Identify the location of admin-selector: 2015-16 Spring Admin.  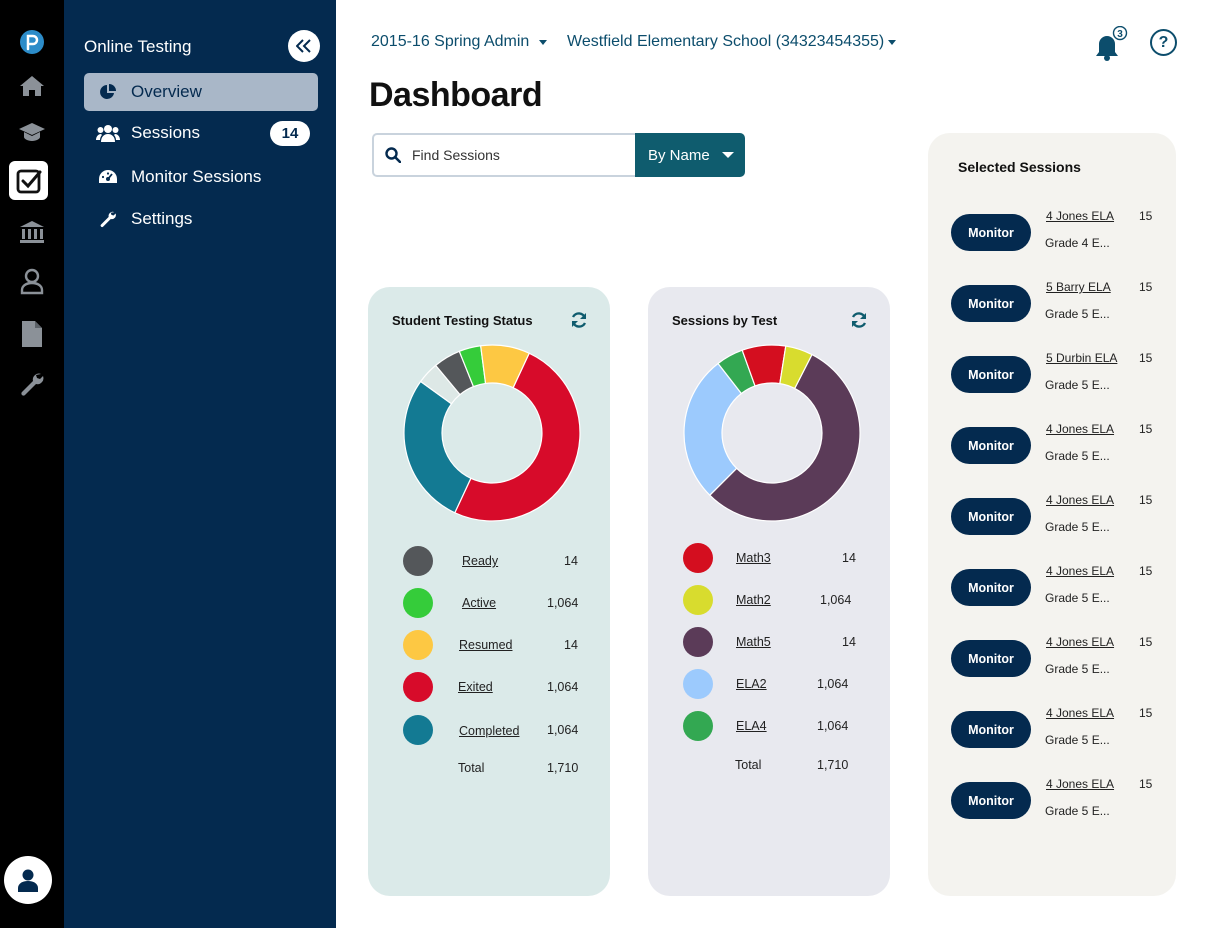
(459, 42).